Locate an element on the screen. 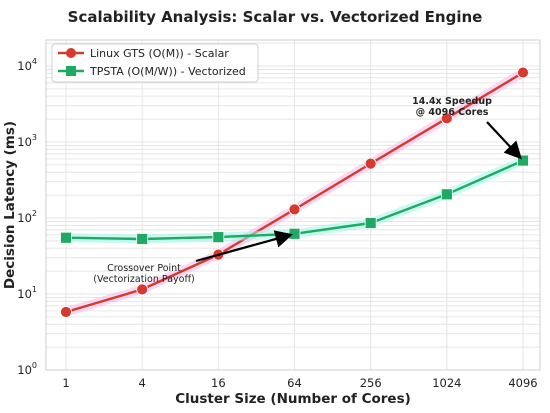 The image size is (550, 413). y-tick-label: 10³ is located at coordinates (27, 141).